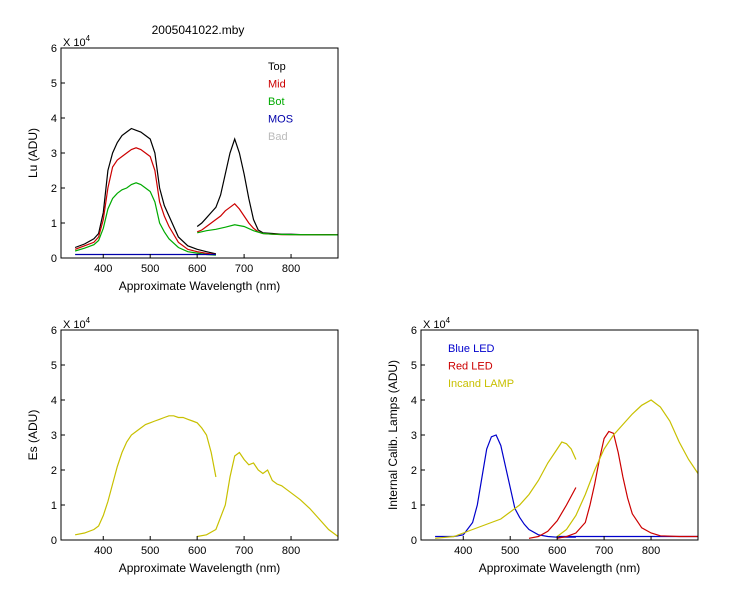 The width and height of the screenshot is (750, 600). Describe the element at coordinates (198, 30) in the screenshot. I see `figure-title: 2005041022.mby` at that location.